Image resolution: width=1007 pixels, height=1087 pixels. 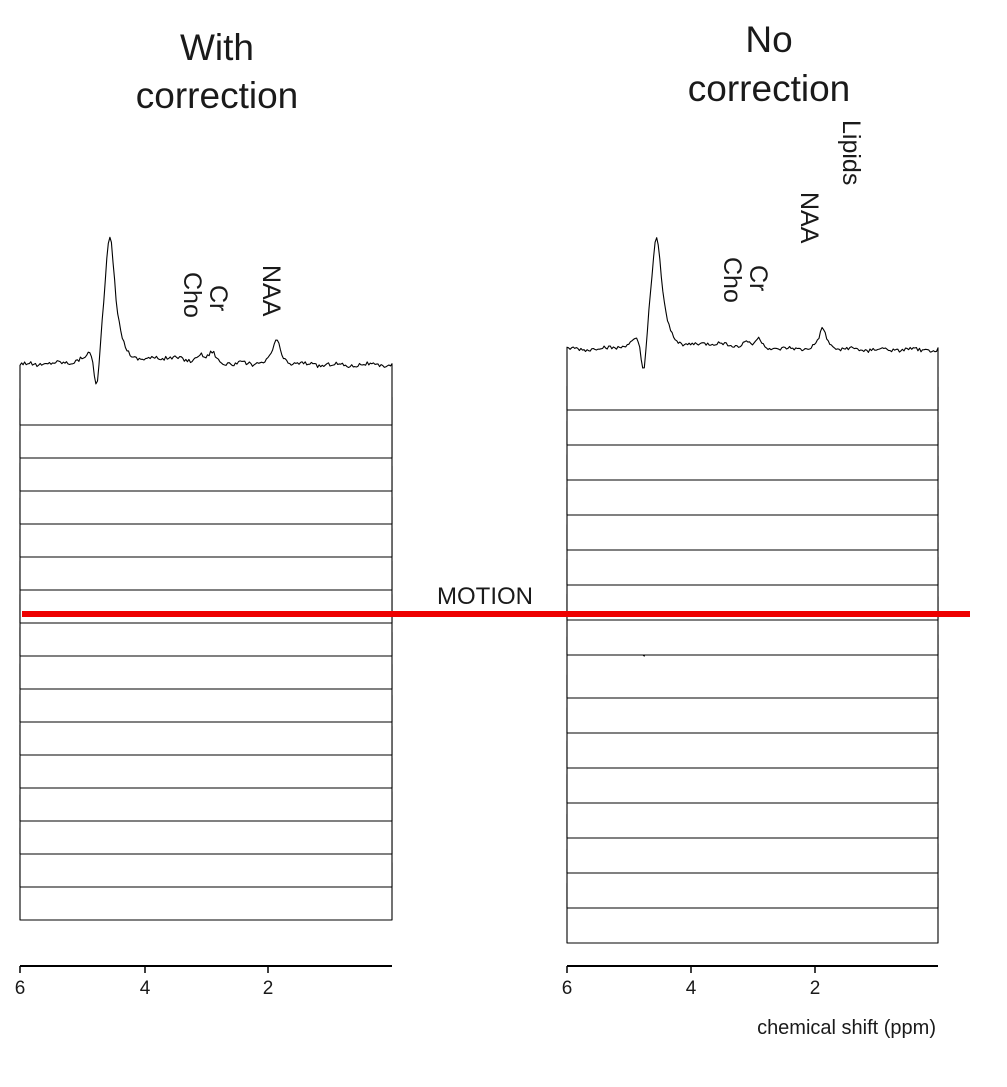 What do you see at coordinates (217, 47) in the screenshot?
I see `panel-title-line-1: With` at bounding box center [217, 47].